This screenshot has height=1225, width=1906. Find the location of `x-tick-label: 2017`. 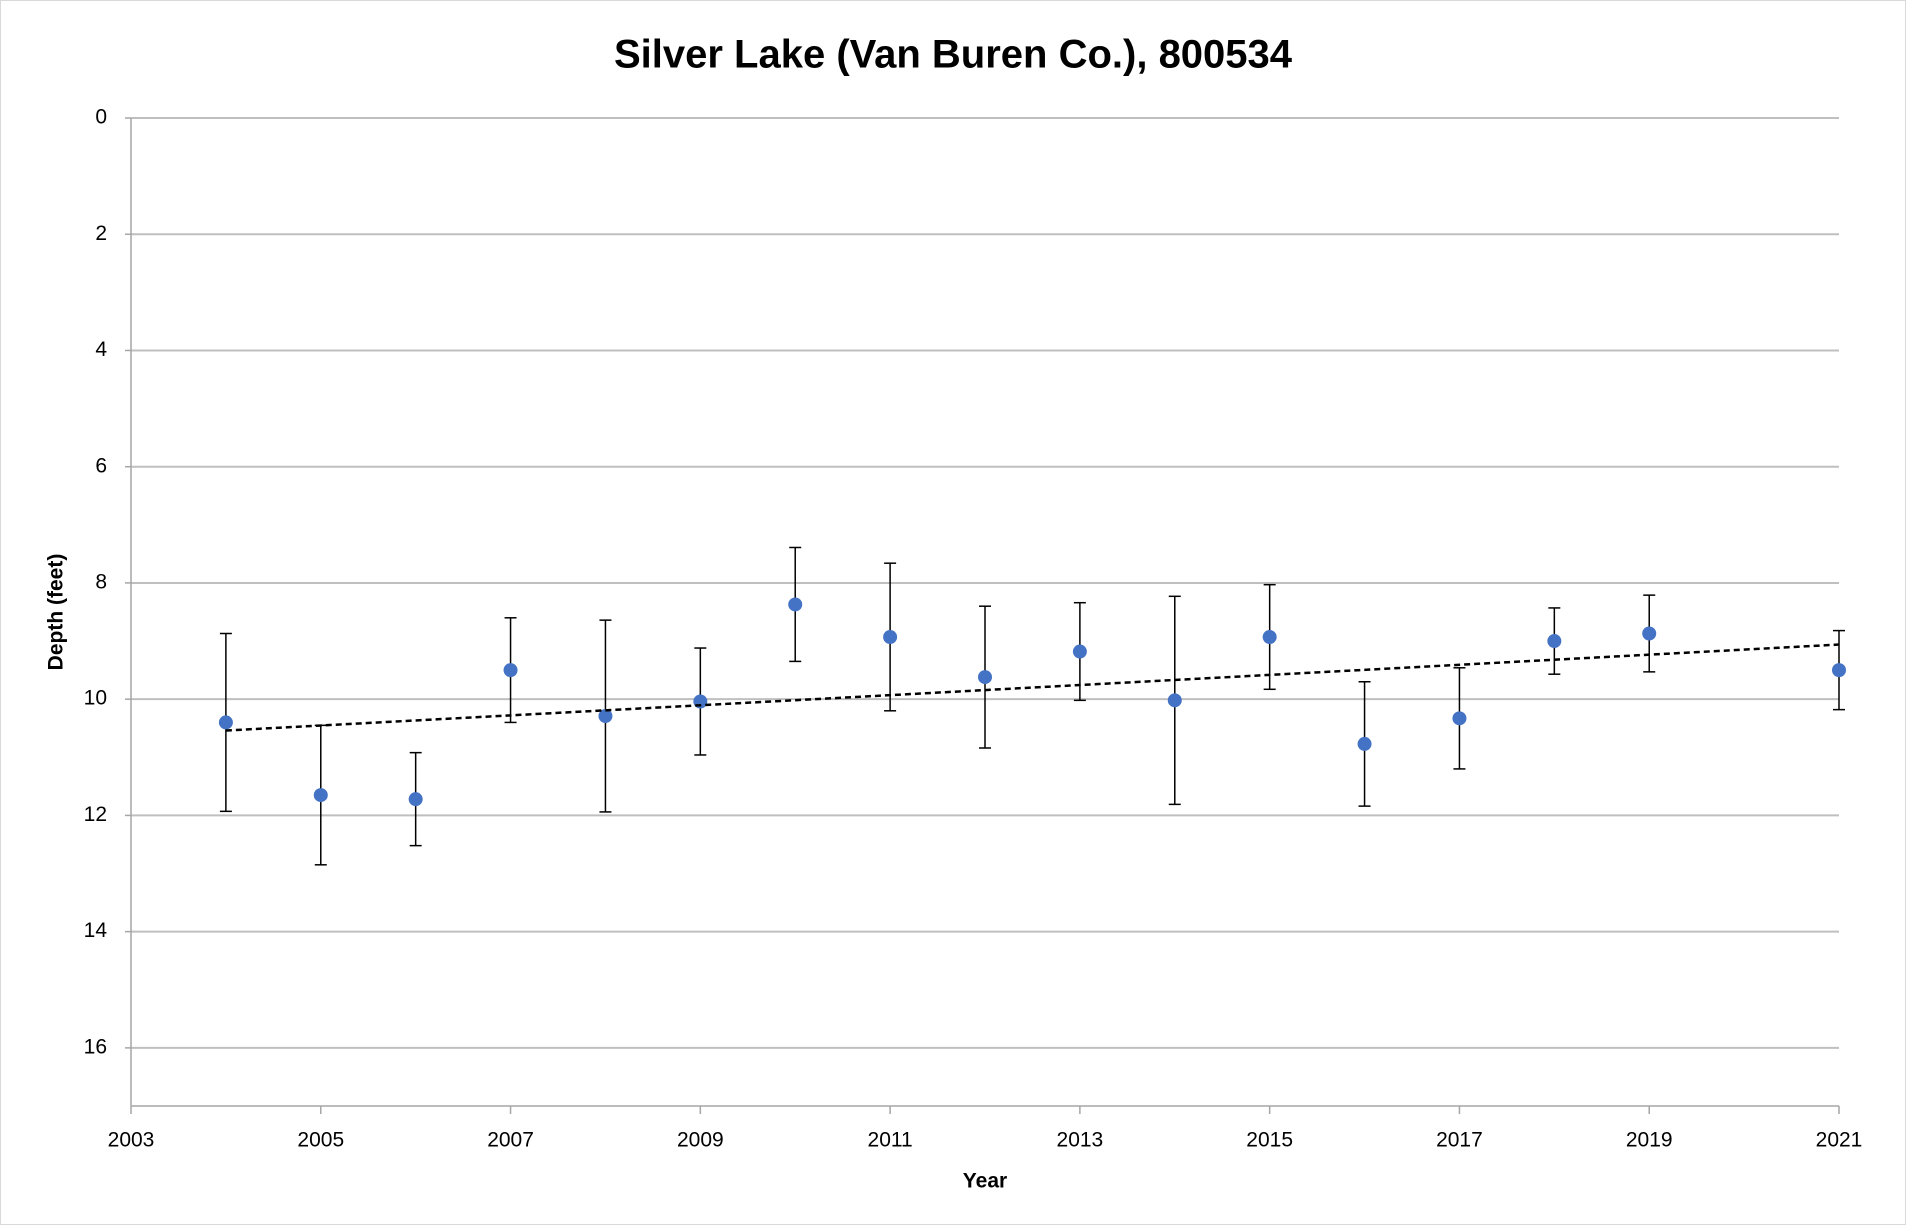

x-tick-label: 2017 is located at coordinates (1459, 1140).